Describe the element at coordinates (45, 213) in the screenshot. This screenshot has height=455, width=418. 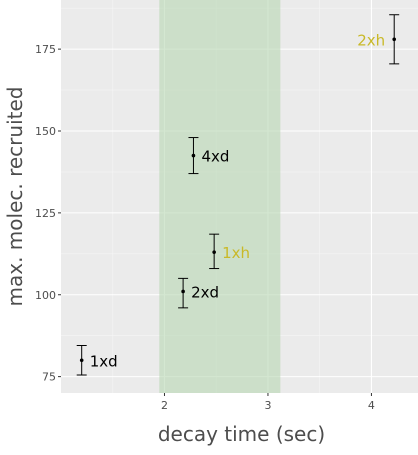
I see `y-tick-label: 125` at that location.